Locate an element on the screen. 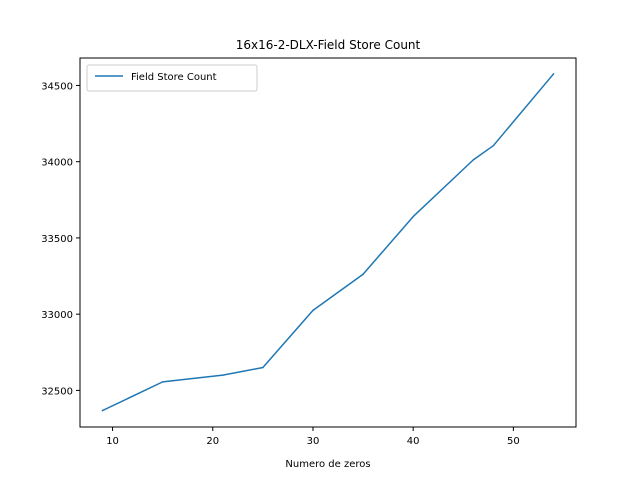 The image size is (640, 484). x-tick-label: 30 is located at coordinates (313, 441).